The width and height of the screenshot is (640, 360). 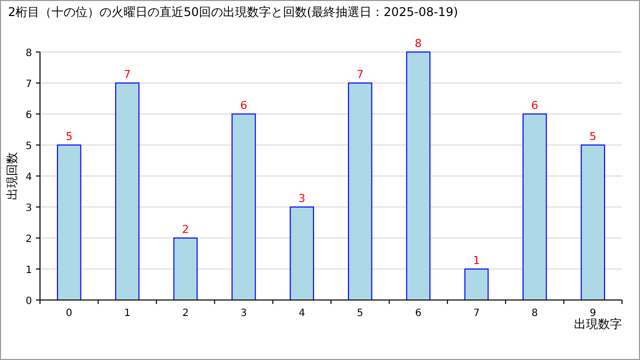 What do you see at coordinates (29, 301) in the screenshot?
I see `y-tick-label: 0` at bounding box center [29, 301].